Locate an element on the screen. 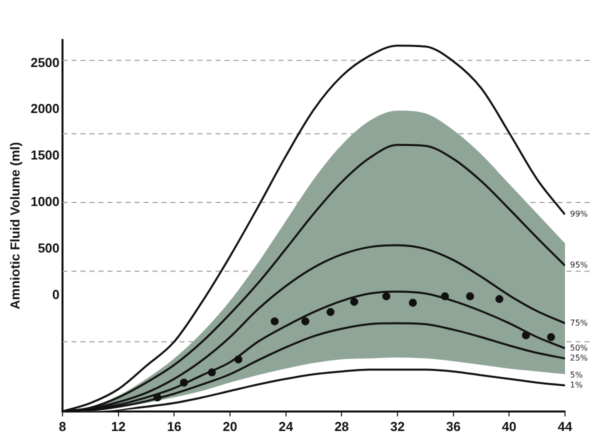 The image size is (593, 440). series-label: 99% is located at coordinates (579, 214).